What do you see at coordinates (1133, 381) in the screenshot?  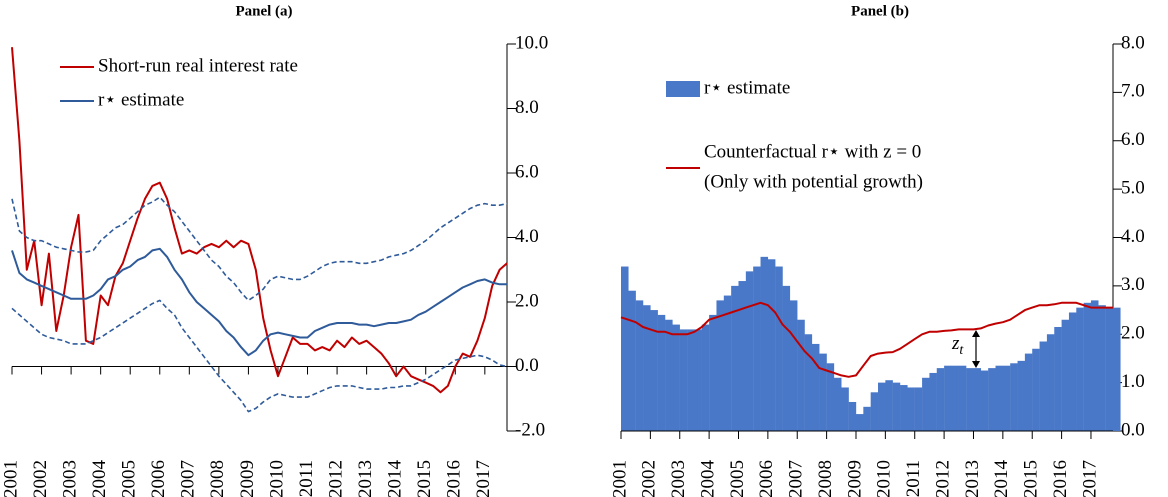 I see `y-tick-label: 1.0` at bounding box center [1133, 381].